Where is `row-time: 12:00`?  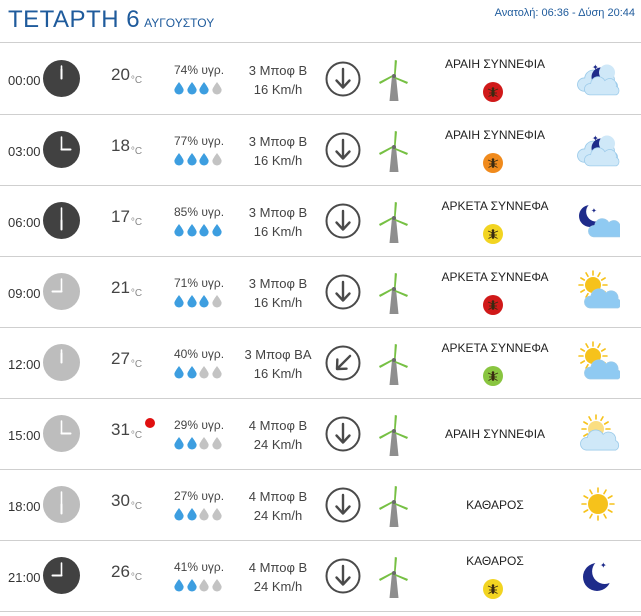
row-time: 12:00 is located at coordinates (24, 364).